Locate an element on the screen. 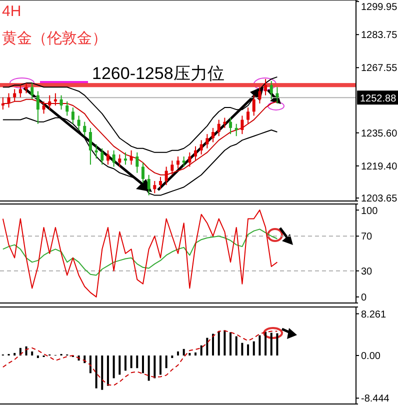  y-tick-label: 1219.40 is located at coordinates (379, 166).